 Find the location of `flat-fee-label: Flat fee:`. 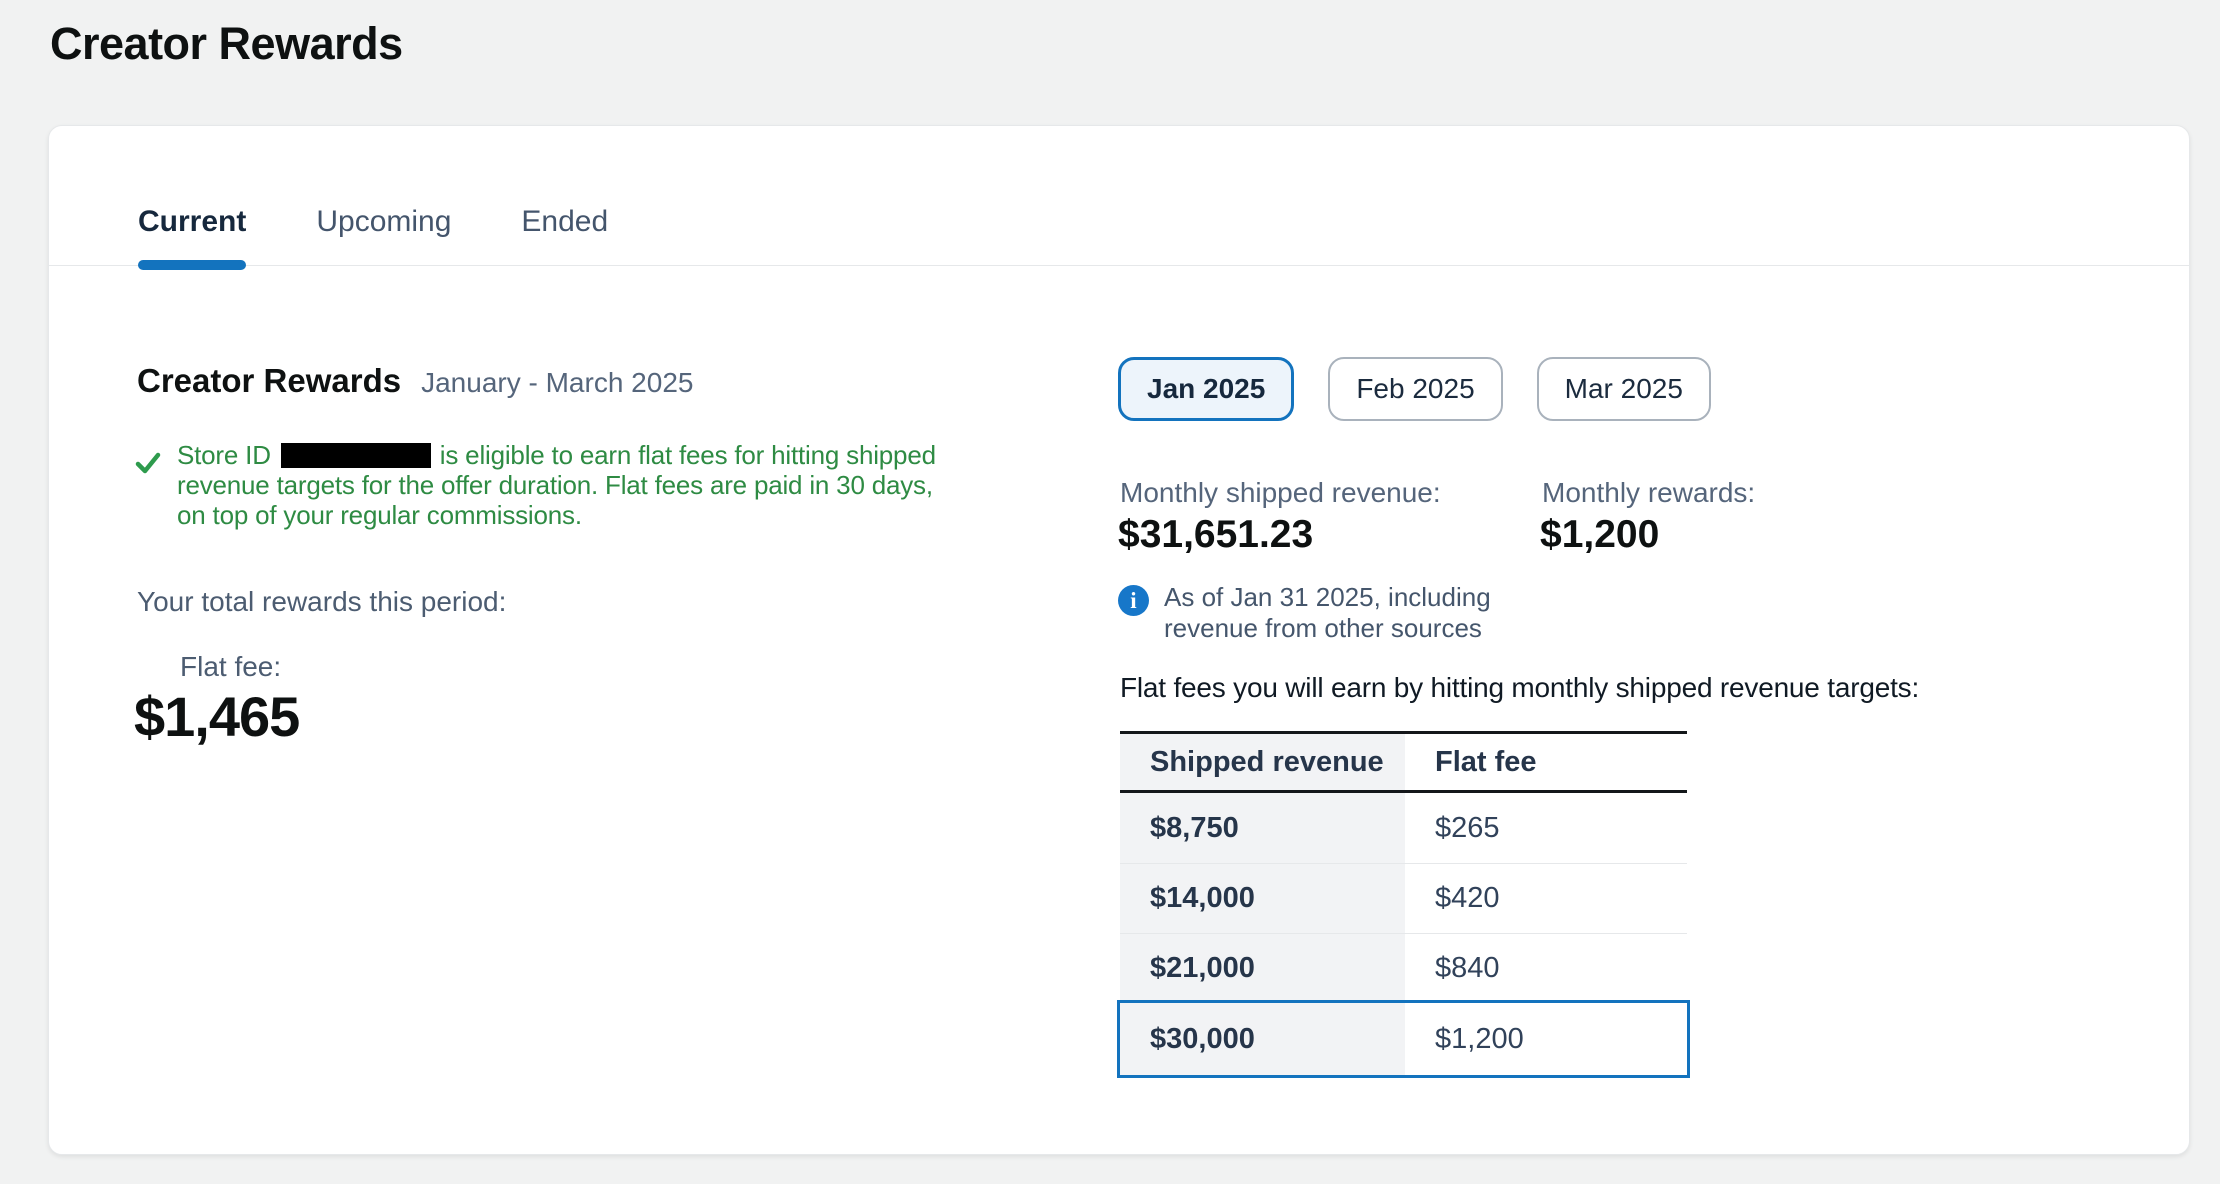

flat-fee-label: Flat fee: is located at coordinates (231, 666).